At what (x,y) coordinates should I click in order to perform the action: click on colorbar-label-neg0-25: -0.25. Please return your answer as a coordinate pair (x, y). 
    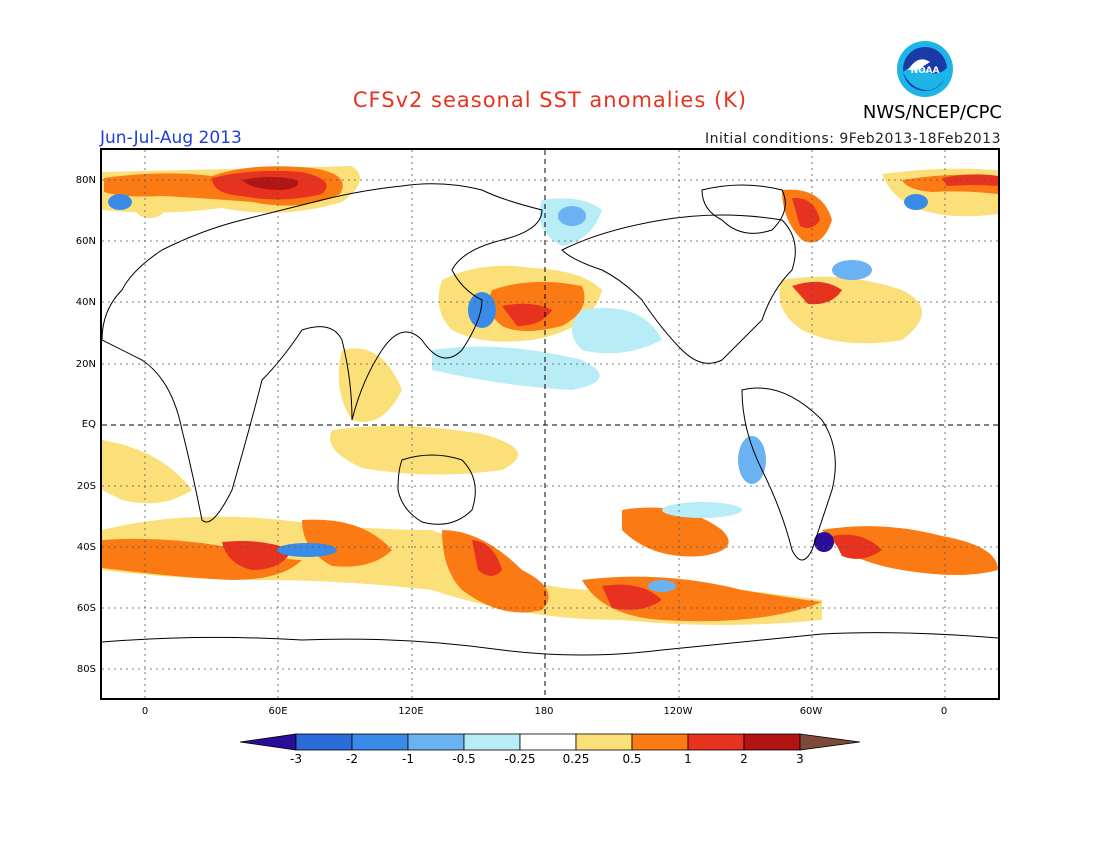
    Looking at the image, I should click on (520, 759).